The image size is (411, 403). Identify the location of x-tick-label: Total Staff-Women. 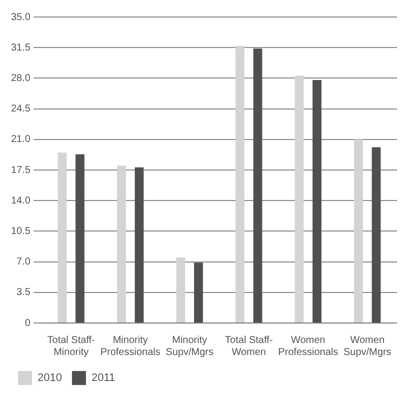
(249, 346).